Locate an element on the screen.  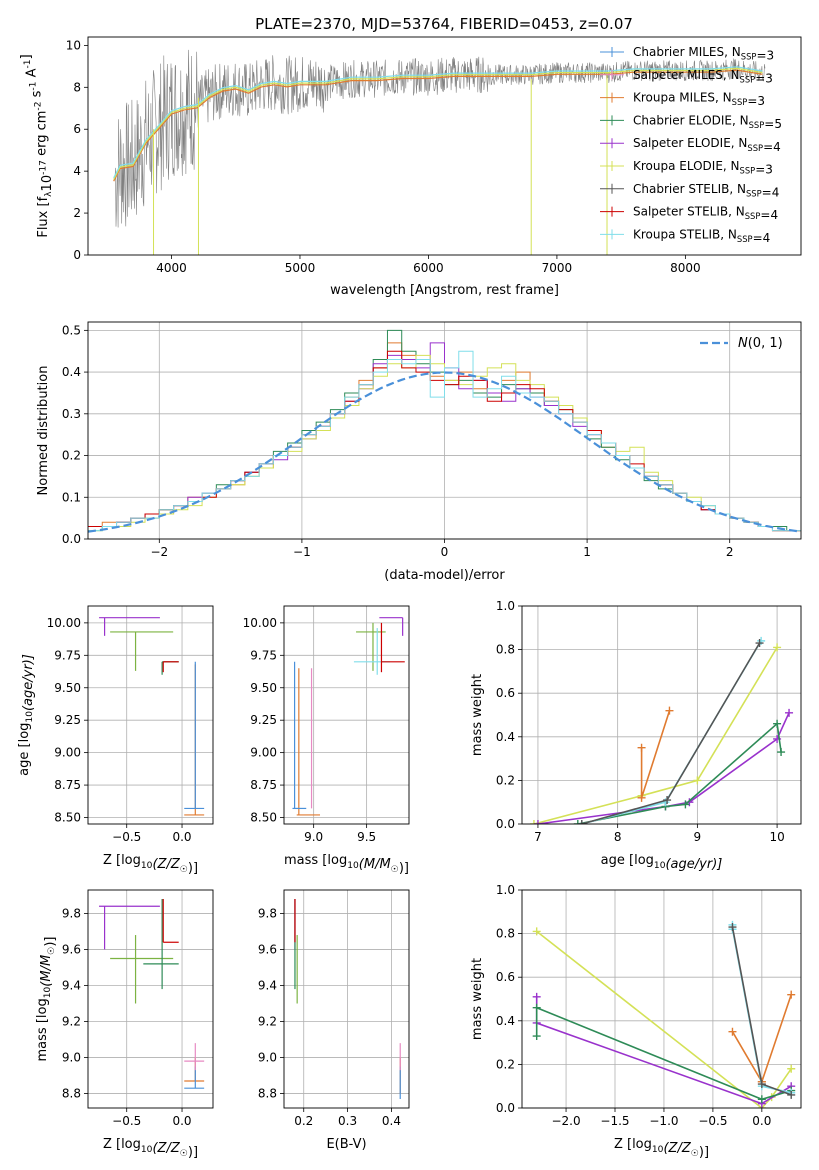
y-tick-label: 0.3 is located at coordinates (71, 414).